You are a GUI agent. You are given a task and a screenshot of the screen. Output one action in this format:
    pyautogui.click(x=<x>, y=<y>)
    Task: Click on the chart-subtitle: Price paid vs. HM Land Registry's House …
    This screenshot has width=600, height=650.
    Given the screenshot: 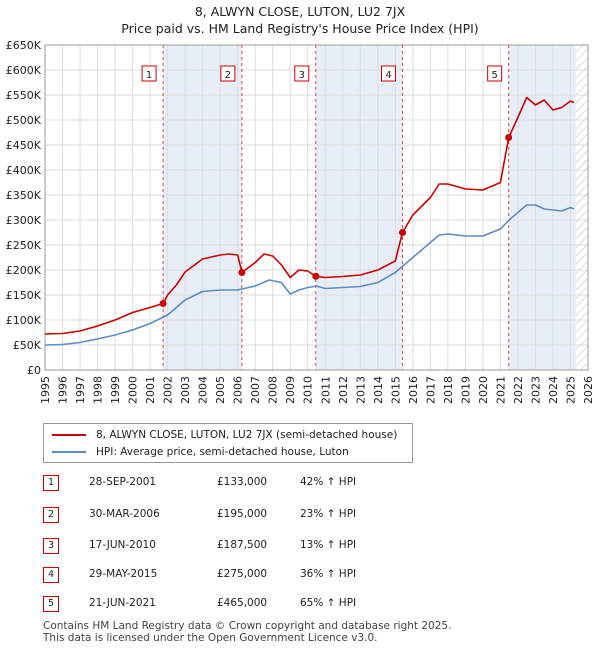 What is the action you would take?
    pyautogui.click(x=300, y=28)
    